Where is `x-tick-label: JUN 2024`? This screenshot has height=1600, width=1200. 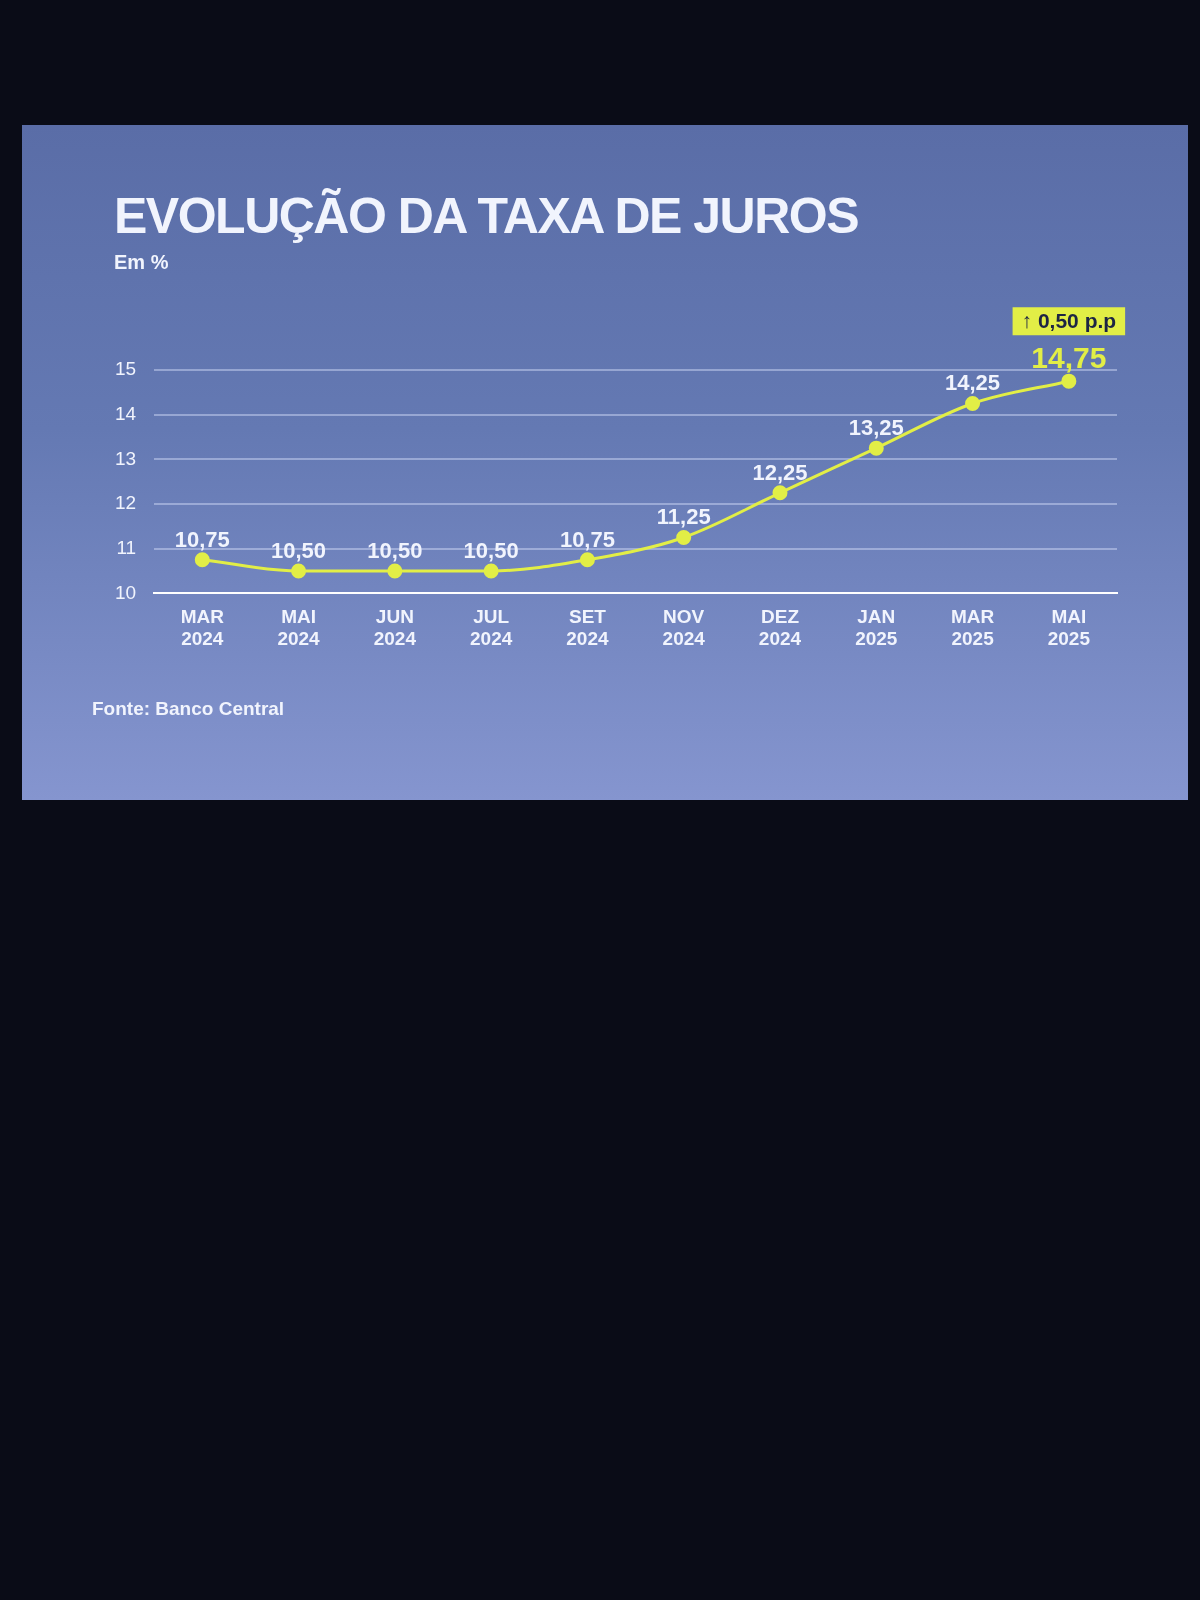
x-tick-label: JUN 2024 is located at coordinates (395, 628).